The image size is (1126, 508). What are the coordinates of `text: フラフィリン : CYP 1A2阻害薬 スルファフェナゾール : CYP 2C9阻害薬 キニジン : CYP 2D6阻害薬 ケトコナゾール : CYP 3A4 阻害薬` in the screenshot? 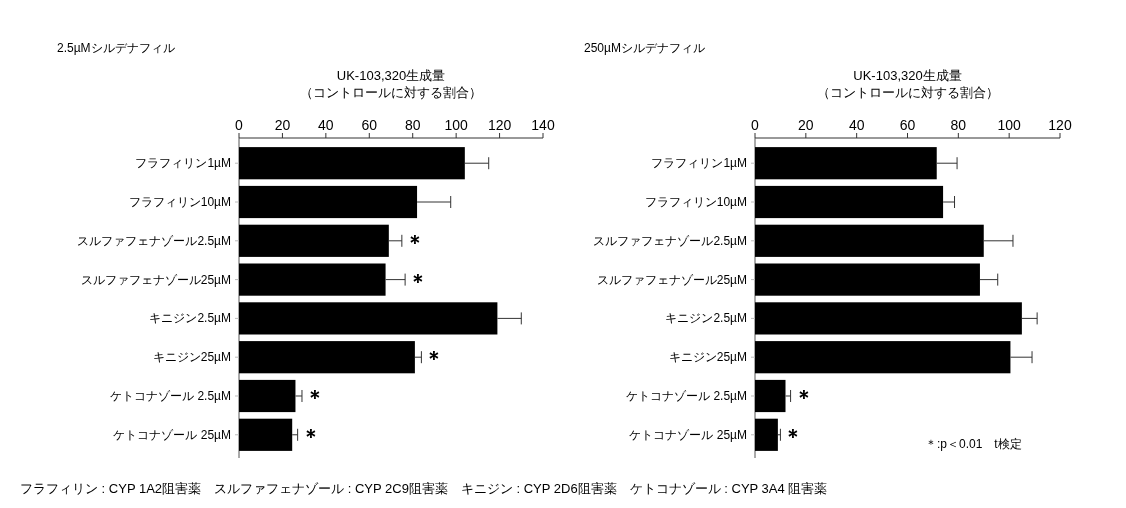 It's located at (424, 488).